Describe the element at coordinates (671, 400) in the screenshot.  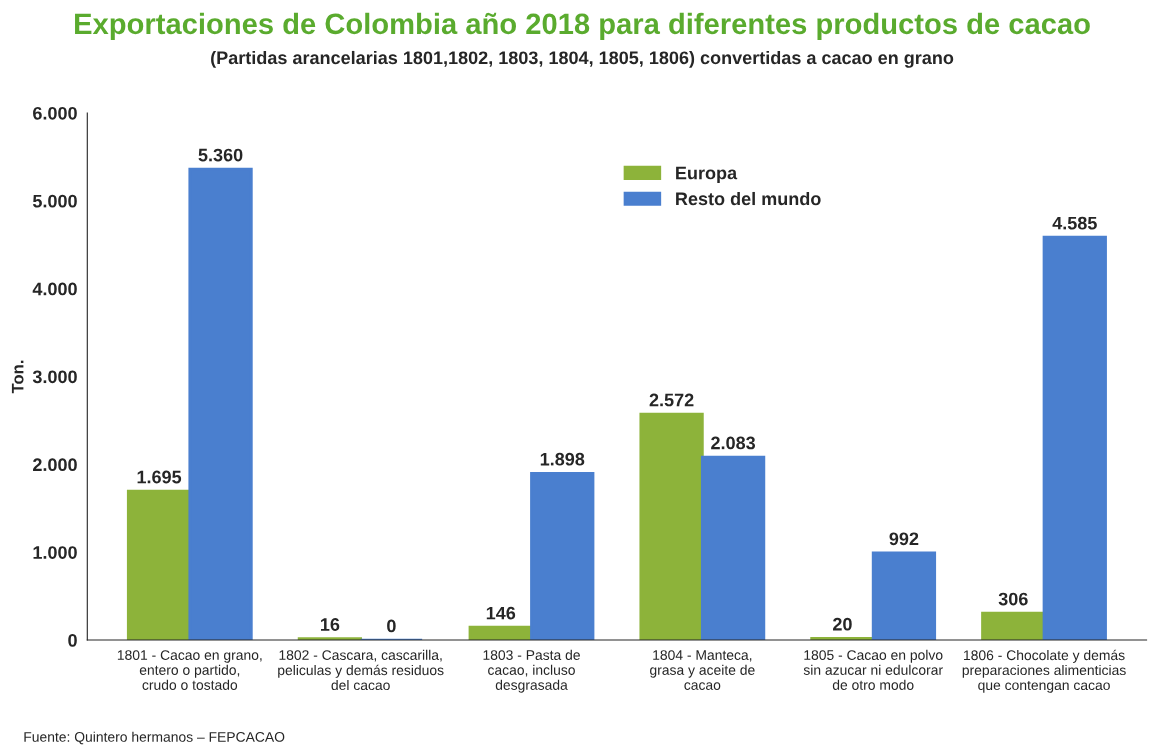
I see `data-label: 2.572` at that location.